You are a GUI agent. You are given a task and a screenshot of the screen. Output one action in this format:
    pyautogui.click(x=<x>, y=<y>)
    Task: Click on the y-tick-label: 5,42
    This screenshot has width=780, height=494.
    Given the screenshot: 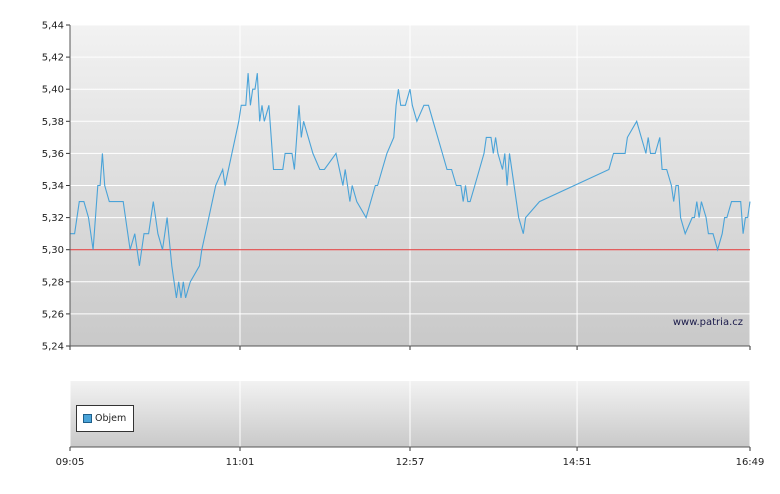 What is the action you would take?
    pyautogui.click(x=53, y=58)
    